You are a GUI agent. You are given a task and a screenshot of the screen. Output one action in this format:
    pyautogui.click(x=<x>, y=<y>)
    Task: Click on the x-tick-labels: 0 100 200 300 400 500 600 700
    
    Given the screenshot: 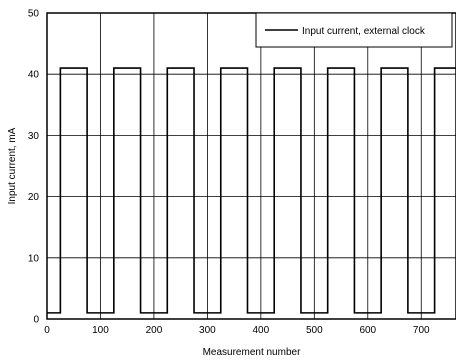 What is the action you would take?
    pyautogui.click(x=237, y=330)
    